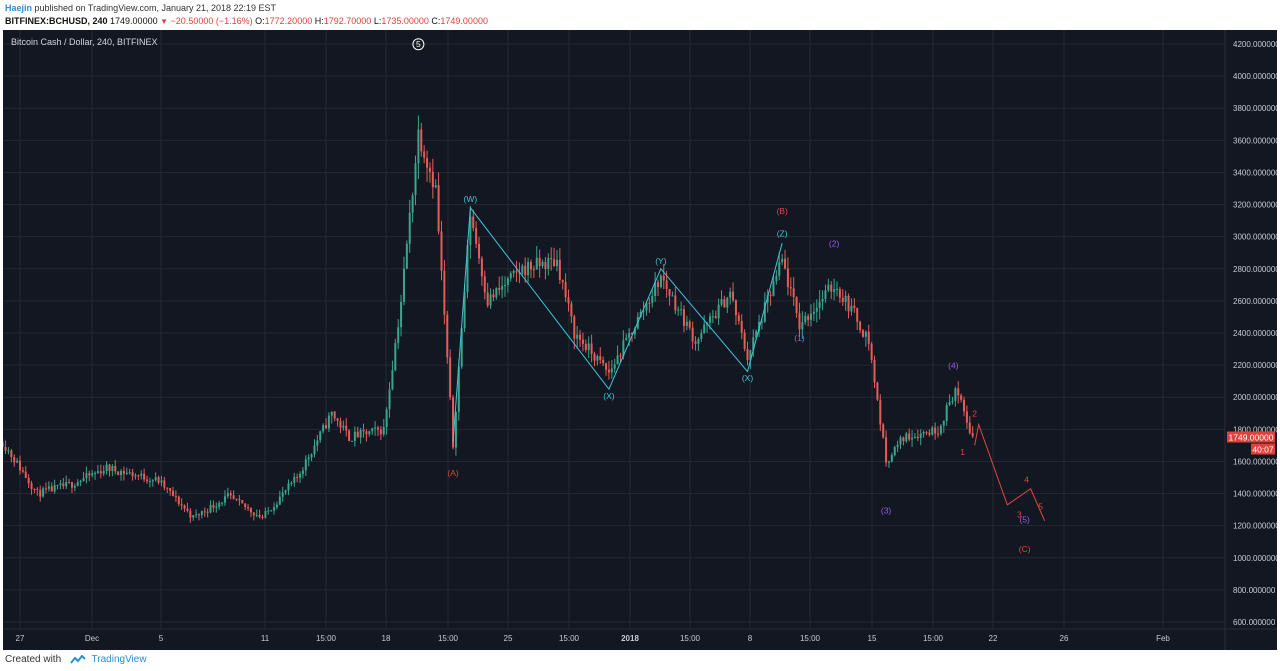 This screenshot has height=671, width=1280. What do you see at coordinates (1025, 549) in the screenshot?
I see `wave-label: (C)` at bounding box center [1025, 549].